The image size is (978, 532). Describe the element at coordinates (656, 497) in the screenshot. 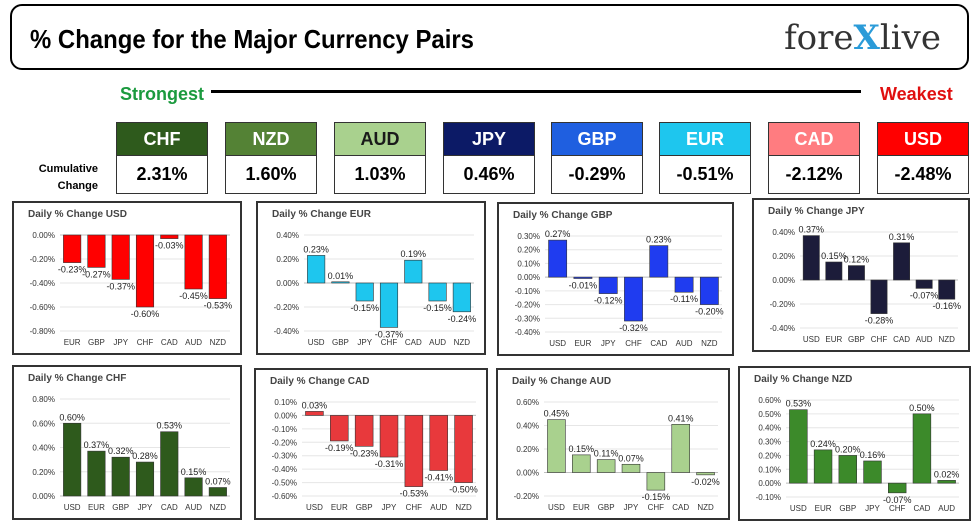

I see `data-label: -0.15%` at that location.